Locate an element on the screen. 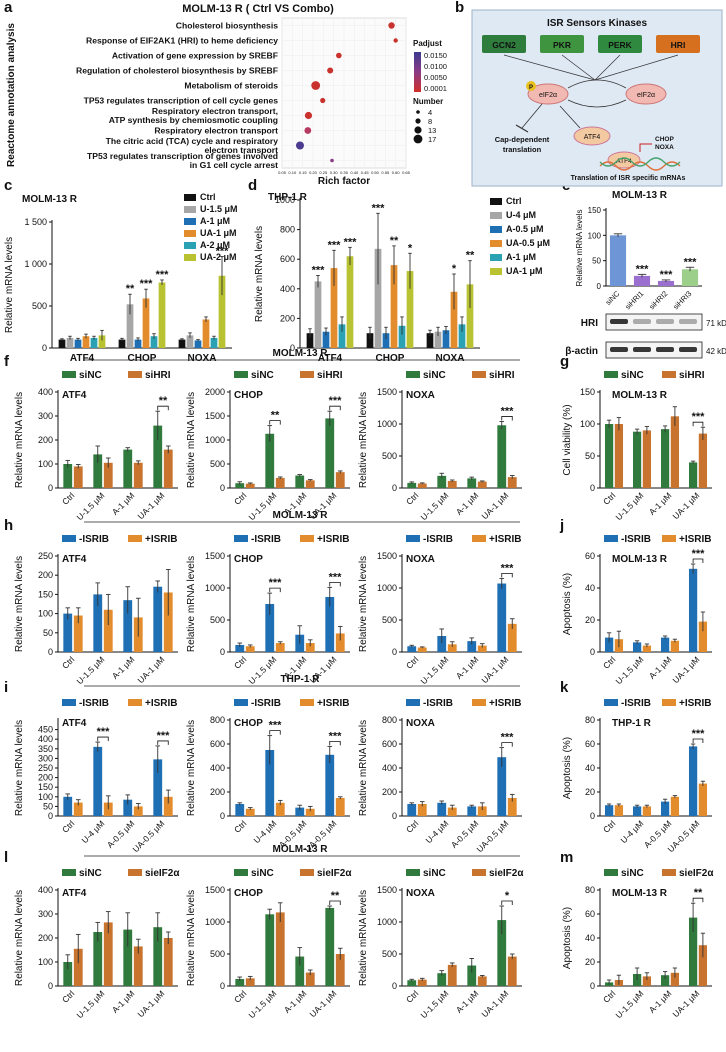 Image resolution: width=726 pixels, height=1052 pixels. y-tick-label: 800 is located at coordinates (217, 720).